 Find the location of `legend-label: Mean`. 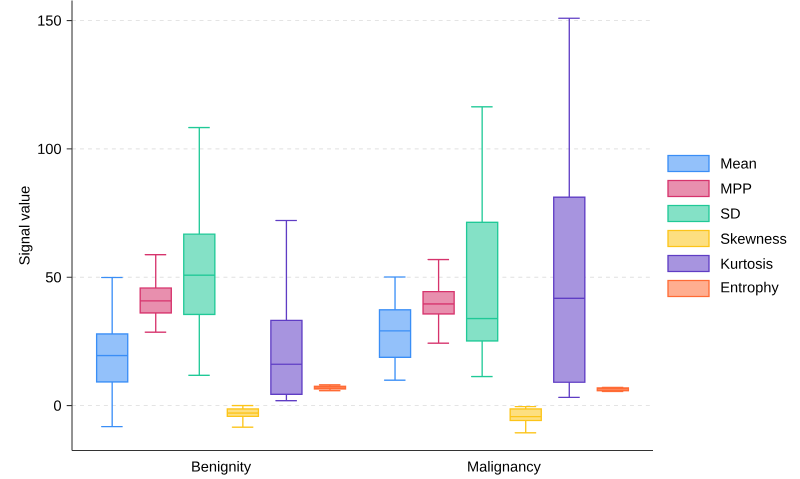

legend-label: Mean is located at coordinates (738, 163).